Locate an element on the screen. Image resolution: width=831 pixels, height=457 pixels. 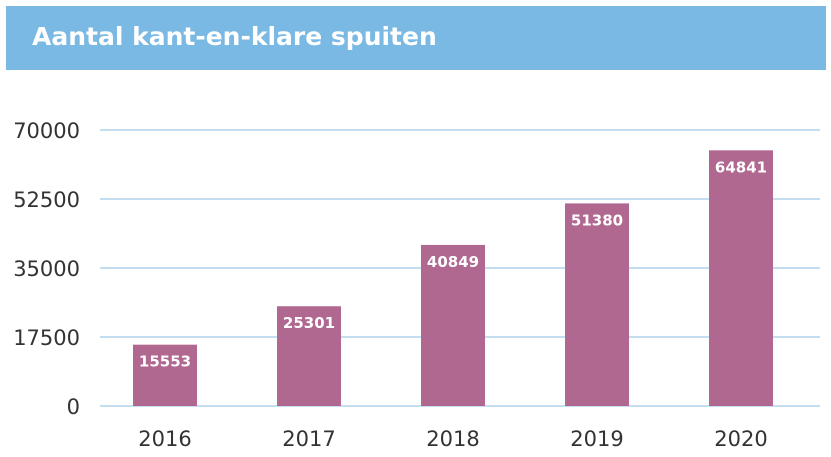
chart-title: Aantal kant-en-klare spuiten is located at coordinates (234, 36).